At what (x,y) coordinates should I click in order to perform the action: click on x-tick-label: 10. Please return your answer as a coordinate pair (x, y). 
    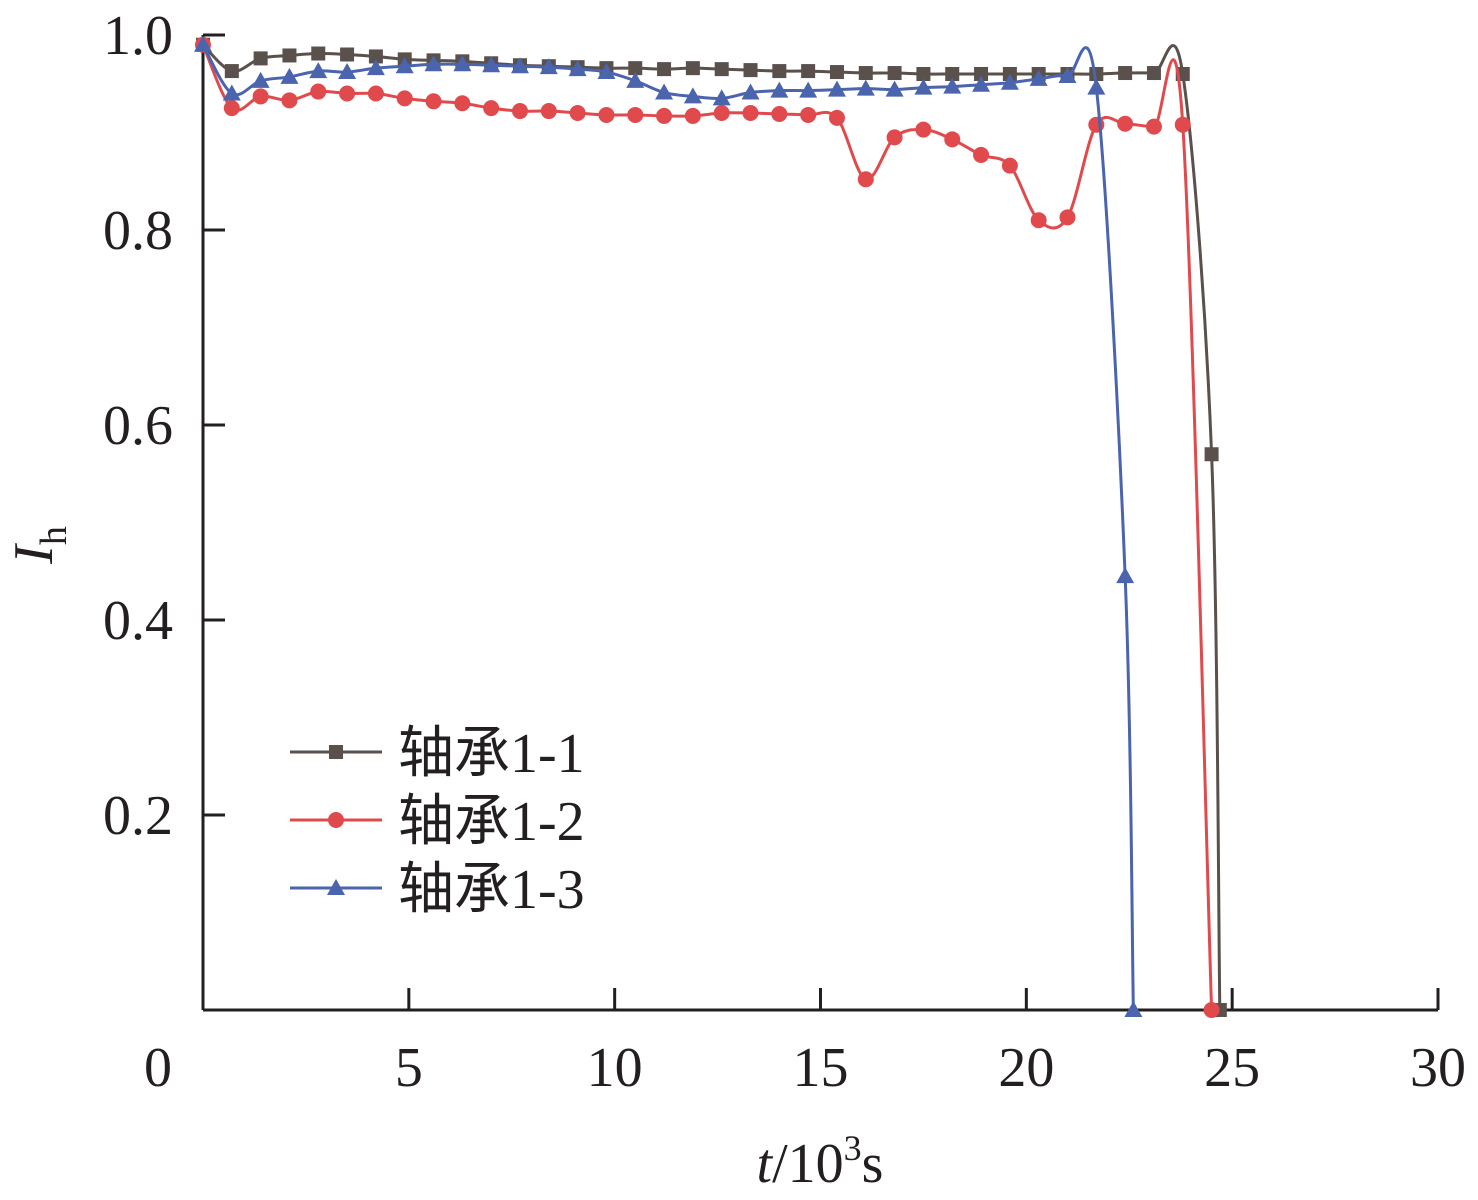
    Looking at the image, I should click on (615, 1068).